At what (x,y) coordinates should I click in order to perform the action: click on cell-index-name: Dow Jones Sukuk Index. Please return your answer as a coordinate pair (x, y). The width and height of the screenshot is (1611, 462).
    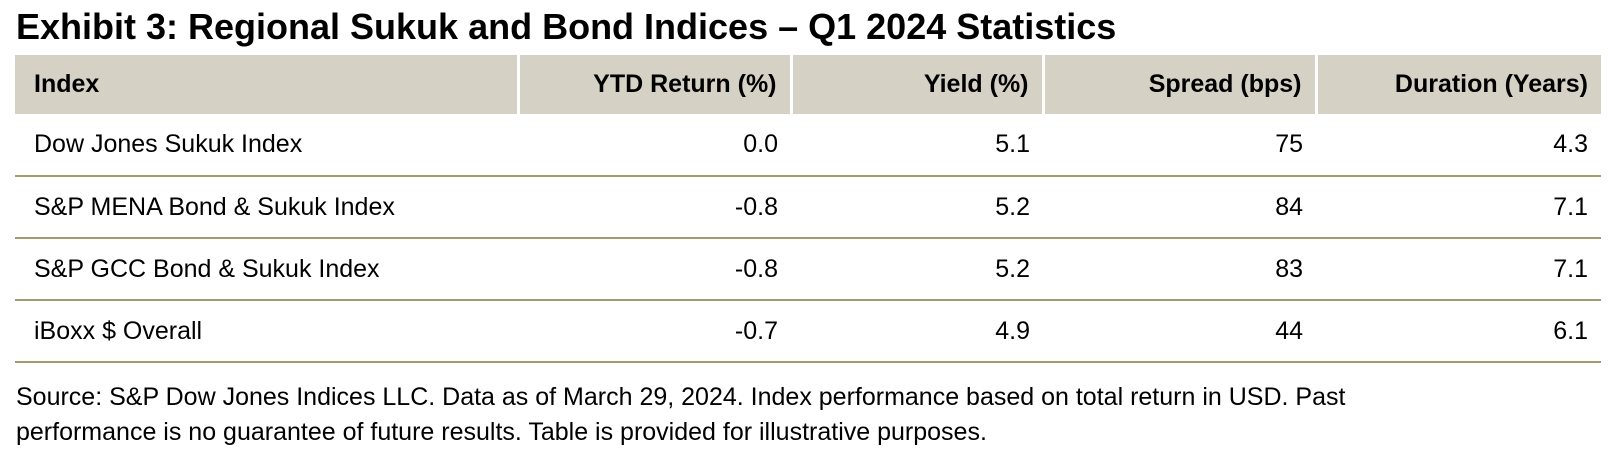
    Looking at the image, I should click on (266, 145).